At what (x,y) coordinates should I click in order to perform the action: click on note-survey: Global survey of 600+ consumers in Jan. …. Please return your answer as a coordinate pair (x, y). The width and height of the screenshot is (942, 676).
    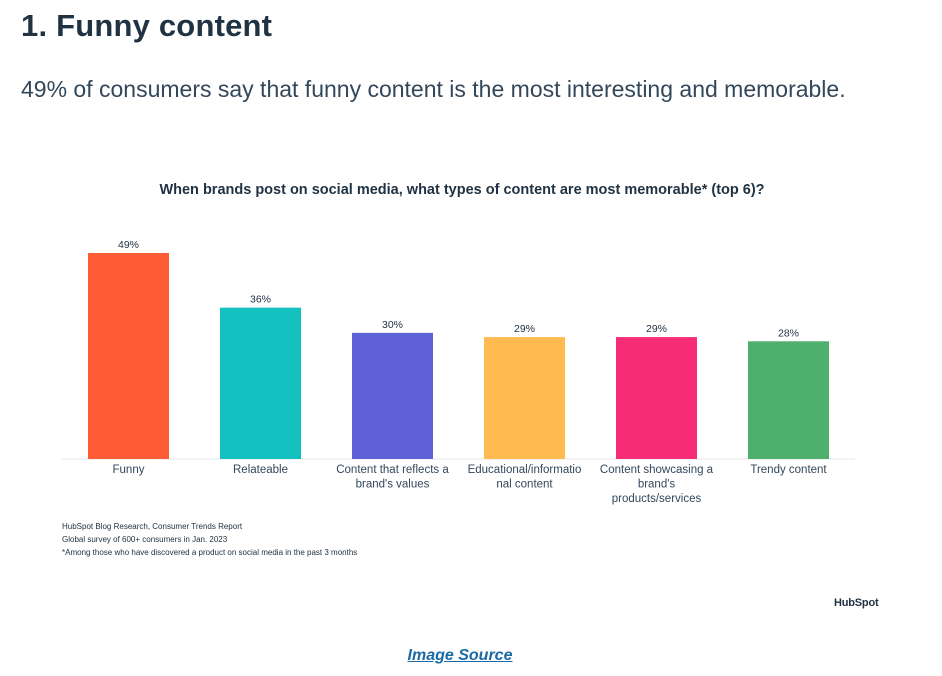
    Looking at the image, I should click on (145, 539).